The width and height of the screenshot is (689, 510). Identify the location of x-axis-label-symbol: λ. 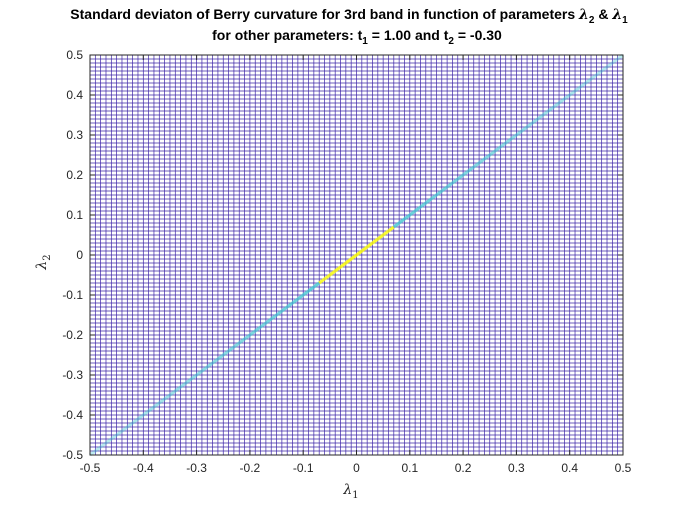
(347, 490).